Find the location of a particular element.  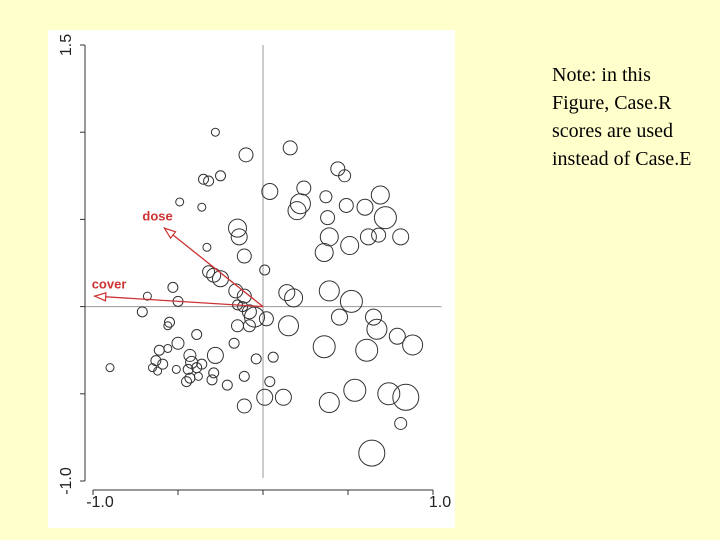

y-tick-label: -1.0 is located at coordinates (66, 481).